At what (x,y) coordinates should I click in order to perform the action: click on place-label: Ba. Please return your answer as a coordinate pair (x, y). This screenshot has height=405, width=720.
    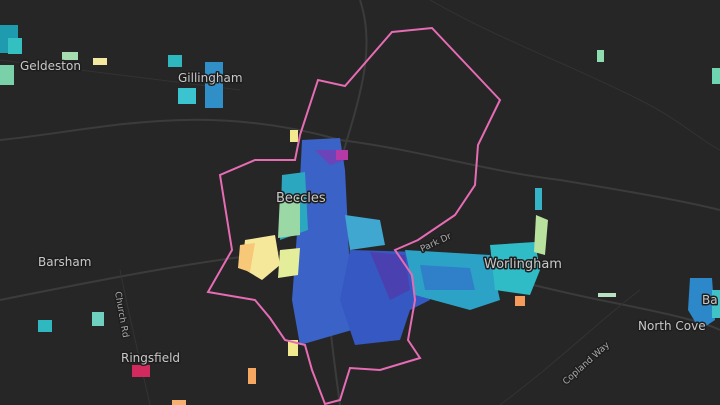
    Looking at the image, I should click on (710, 300).